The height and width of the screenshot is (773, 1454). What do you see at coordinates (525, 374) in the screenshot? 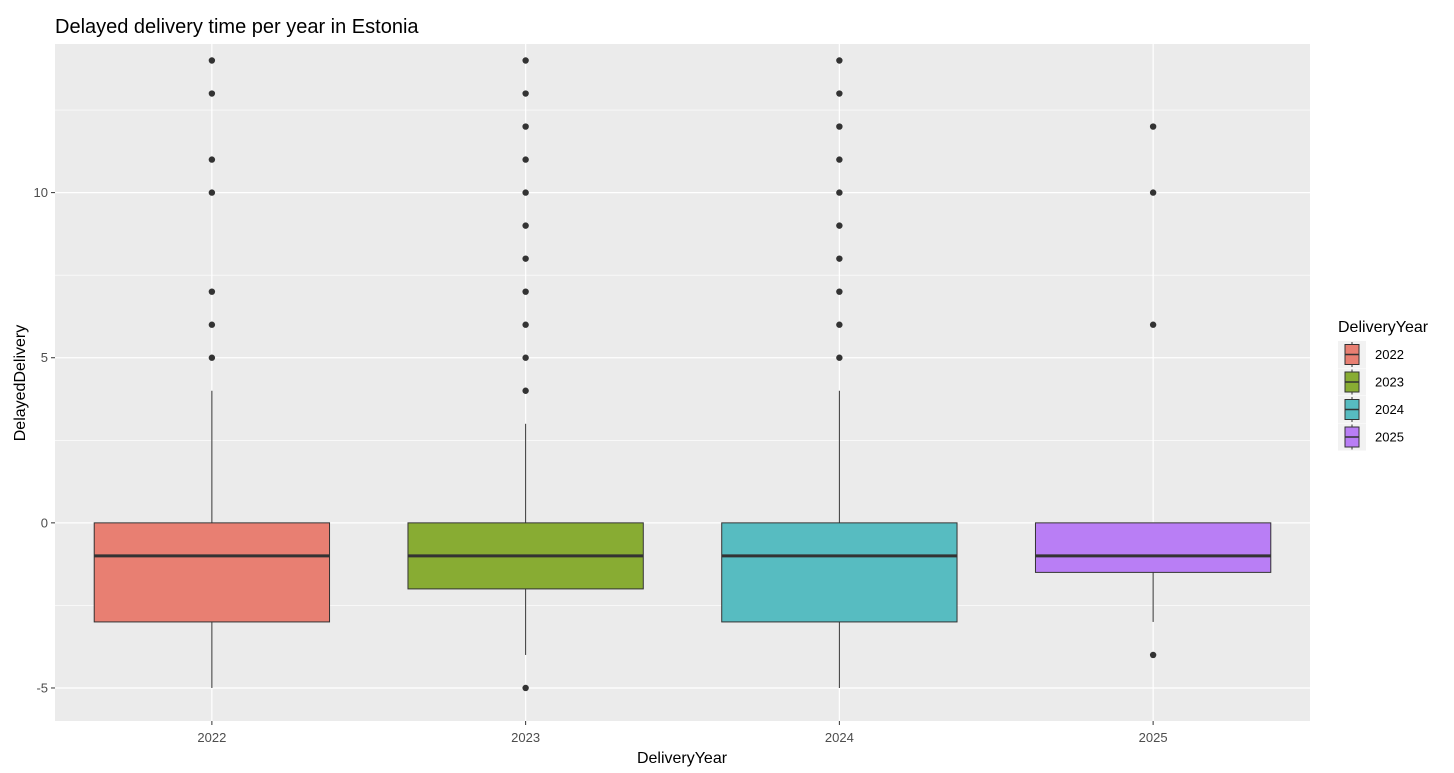
I see `box-2023` at bounding box center [525, 374].